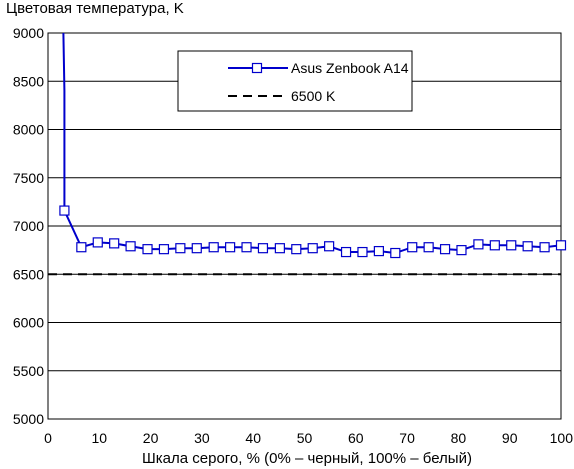 Image resolution: width=574 pixels, height=469 pixels. What do you see at coordinates (202, 438) in the screenshot?
I see `x-tick-30: 30` at bounding box center [202, 438].